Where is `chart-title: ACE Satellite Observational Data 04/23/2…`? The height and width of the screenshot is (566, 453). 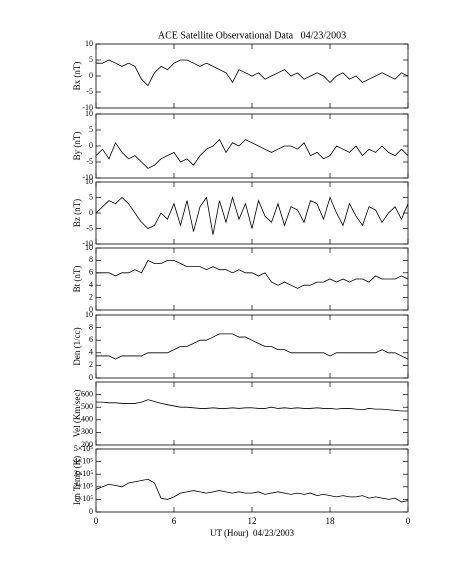
chart-title: ACE Satellite Observational Data 04/23/2… is located at coordinates (252, 35).